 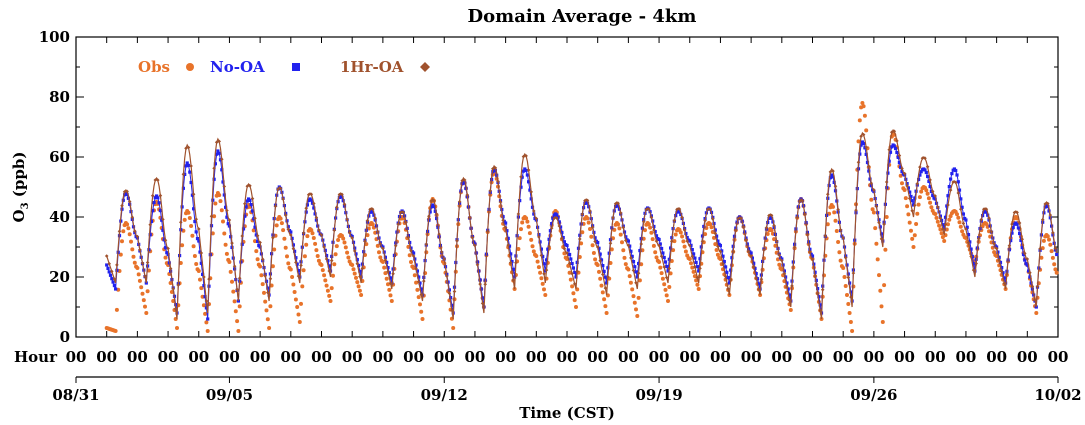 I want to click on legend: Obs No-OA 1Hr-OA, so click(x=284, y=67).